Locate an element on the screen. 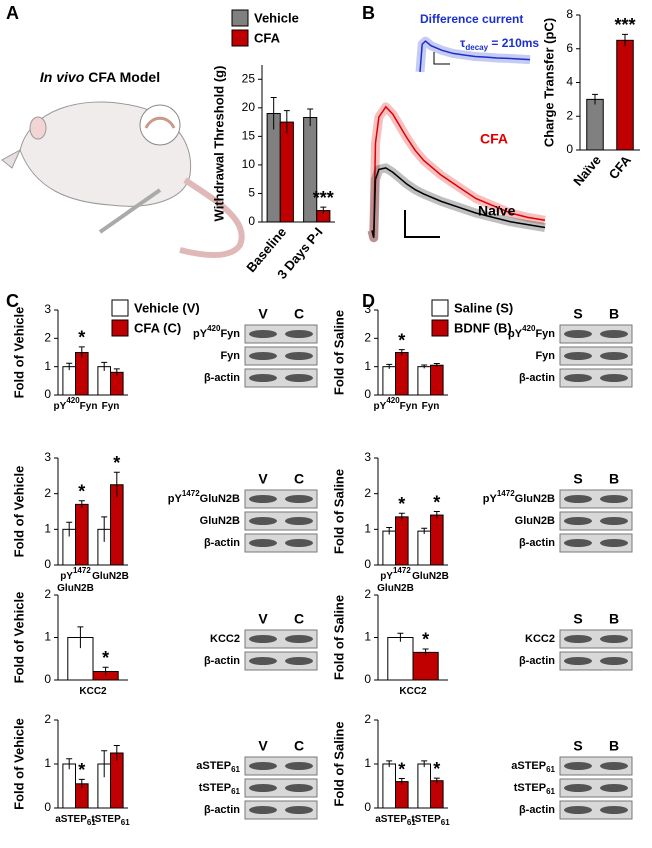  blot-row-label-part: tSTEP is located at coordinates (530, 788).